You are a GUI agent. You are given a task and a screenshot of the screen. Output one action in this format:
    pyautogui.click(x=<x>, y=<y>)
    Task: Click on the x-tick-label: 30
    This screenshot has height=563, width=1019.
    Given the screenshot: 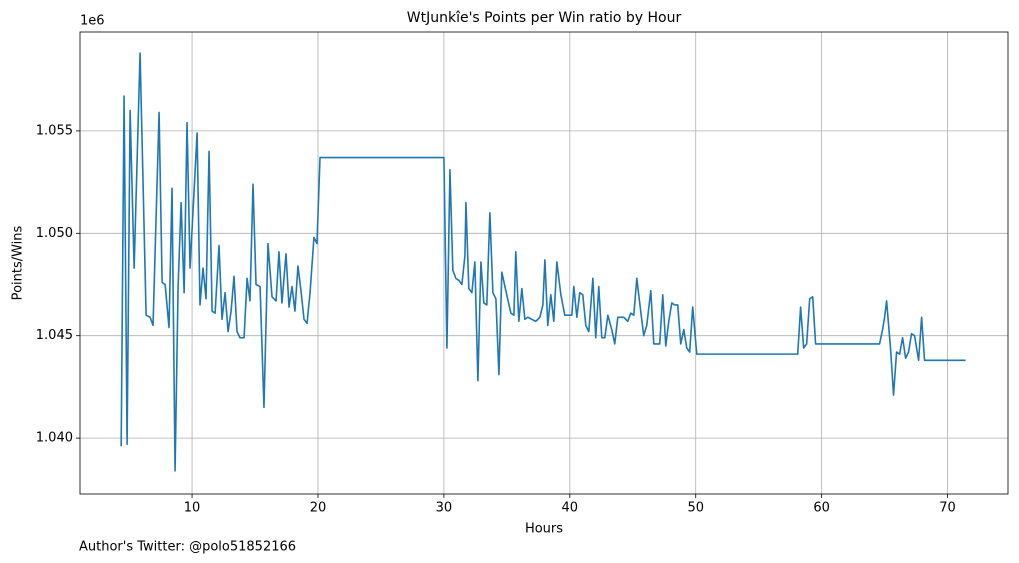 What is the action you would take?
    pyautogui.click(x=444, y=508)
    